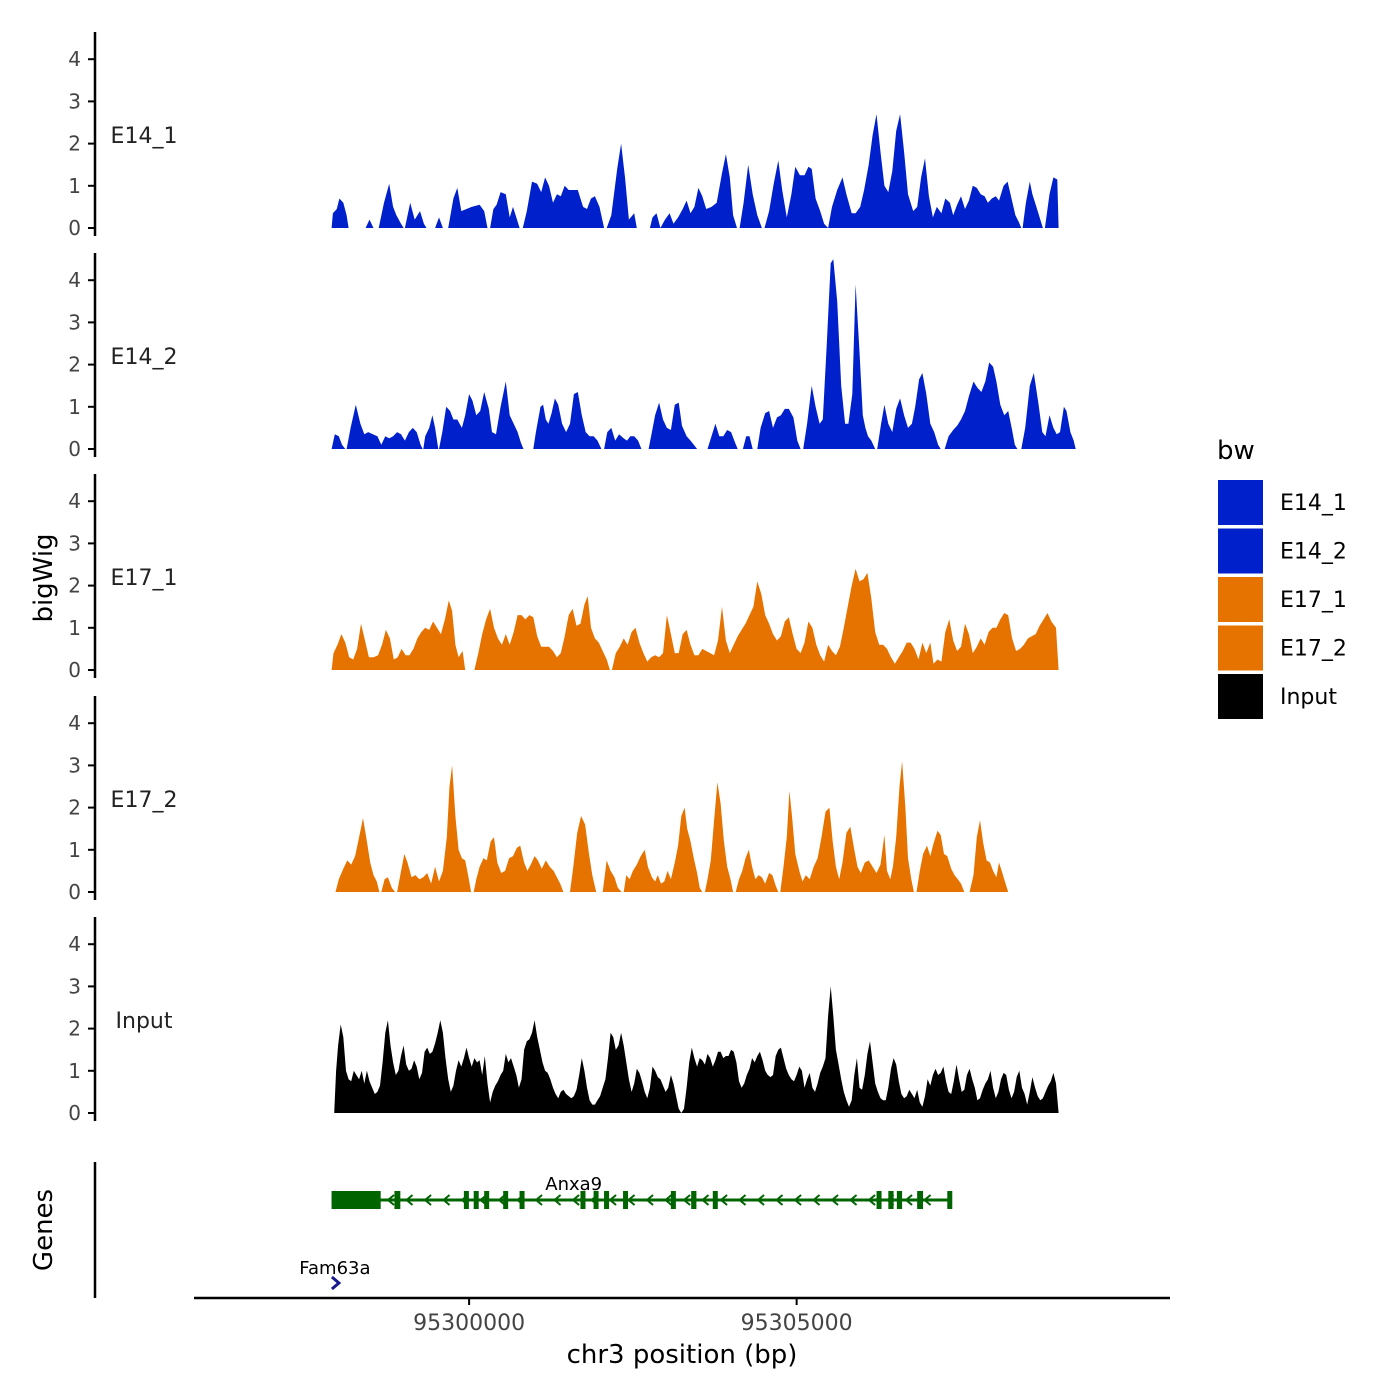 Image resolution: width=1400 pixels, height=1400 pixels. Describe the element at coordinates (144, 800) in the screenshot. I see `track-label: E17_2` at that location.